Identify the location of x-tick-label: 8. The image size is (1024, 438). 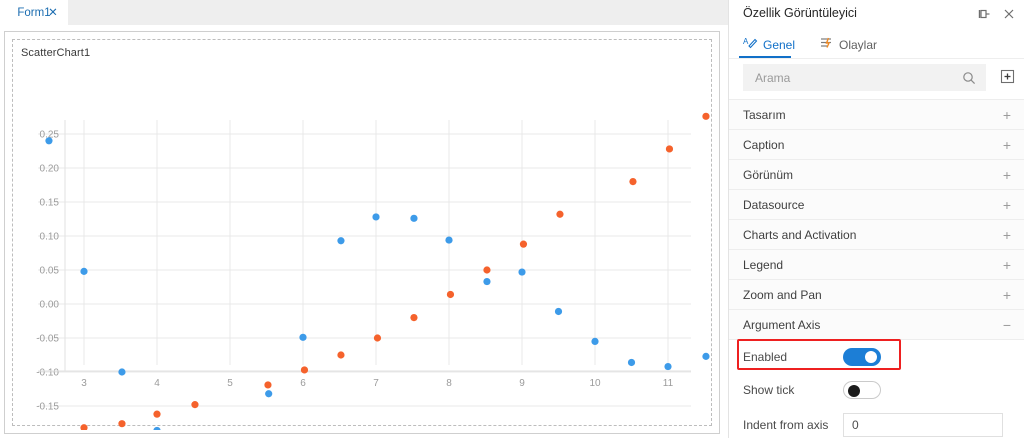
(449, 383).